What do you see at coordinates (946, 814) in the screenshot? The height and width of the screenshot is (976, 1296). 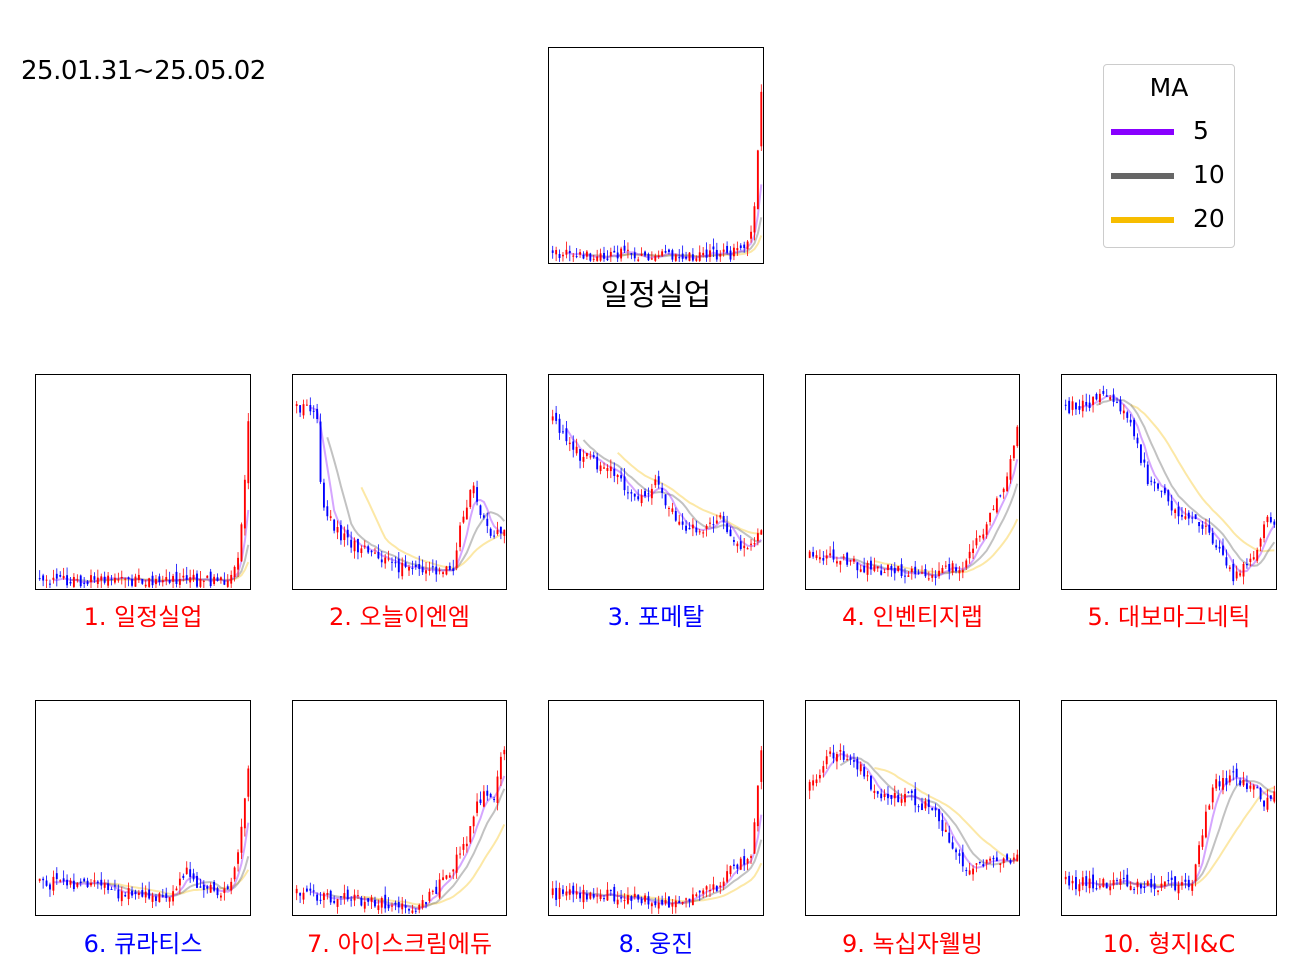 I see `ma20-line` at bounding box center [946, 814].